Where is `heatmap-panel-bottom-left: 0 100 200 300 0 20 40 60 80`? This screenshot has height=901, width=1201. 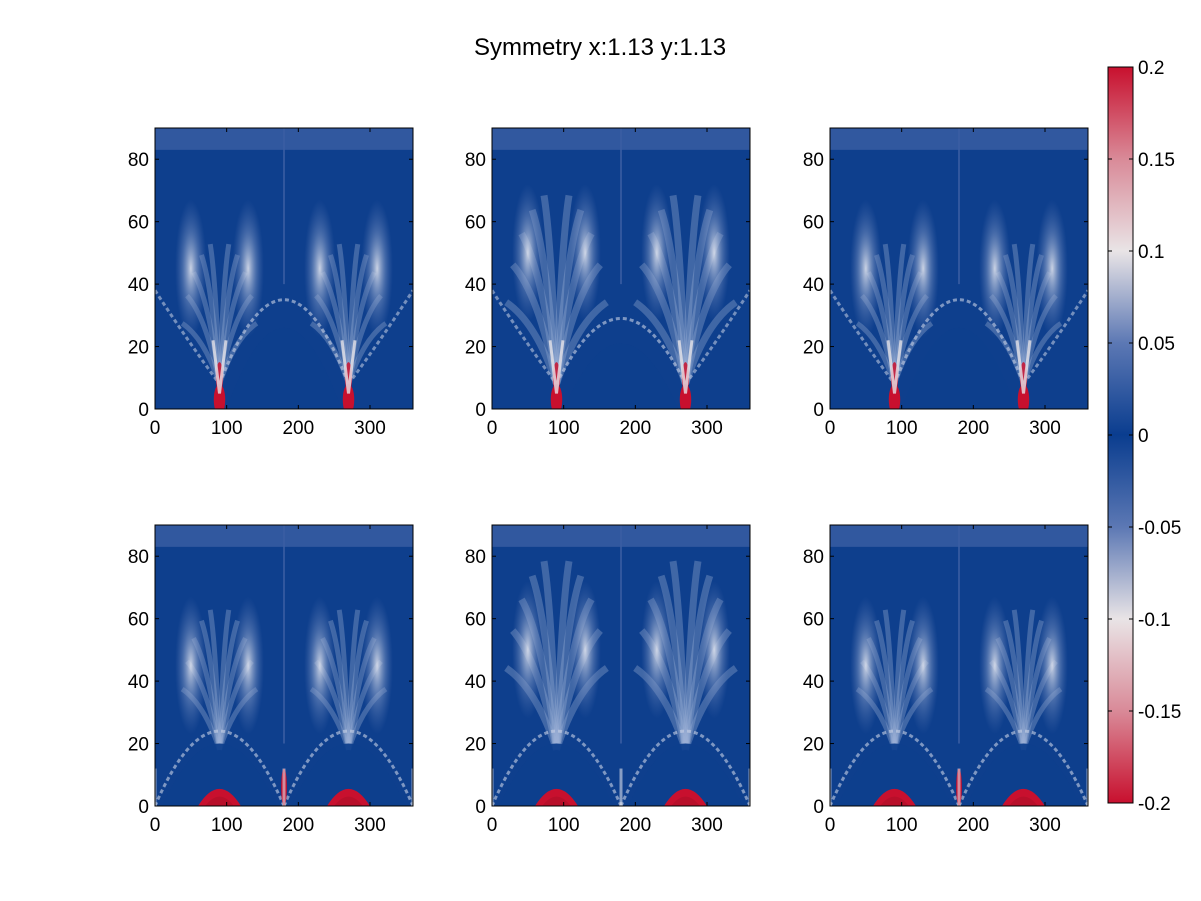 heatmap-panel-bottom-left: 0 100 200 300 0 20 40 60 80 is located at coordinates (271, 680).